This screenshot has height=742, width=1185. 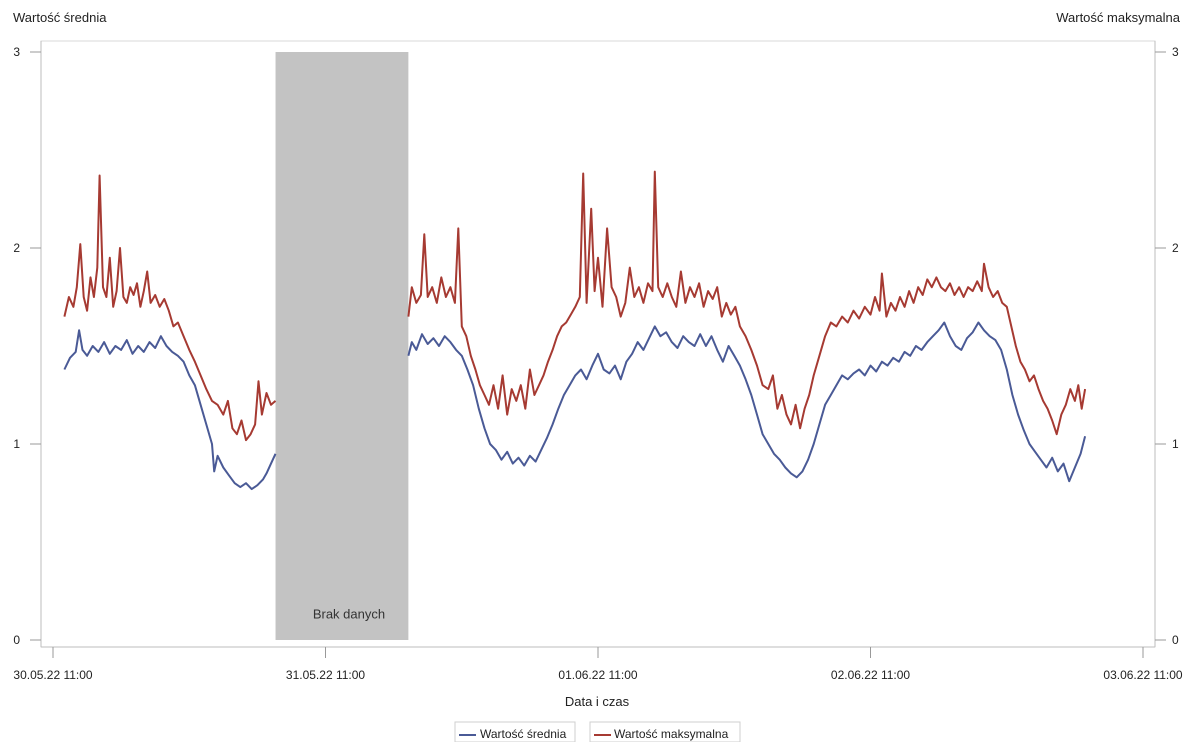 I want to click on x-tick-label: 03.06.22 11:00, so click(x=1143, y=675).